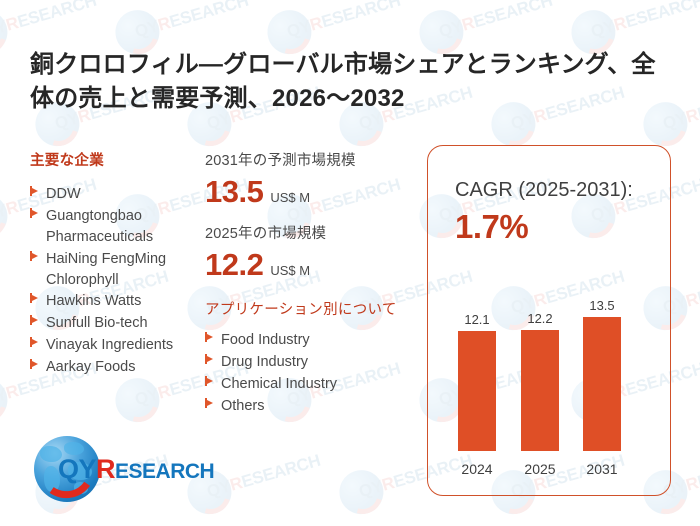 The image size is (700, 526). What do you see at coordinates (265, 340) in the screenshot?
I see `application-label: Food Industry` at bounding box center [265, 340].